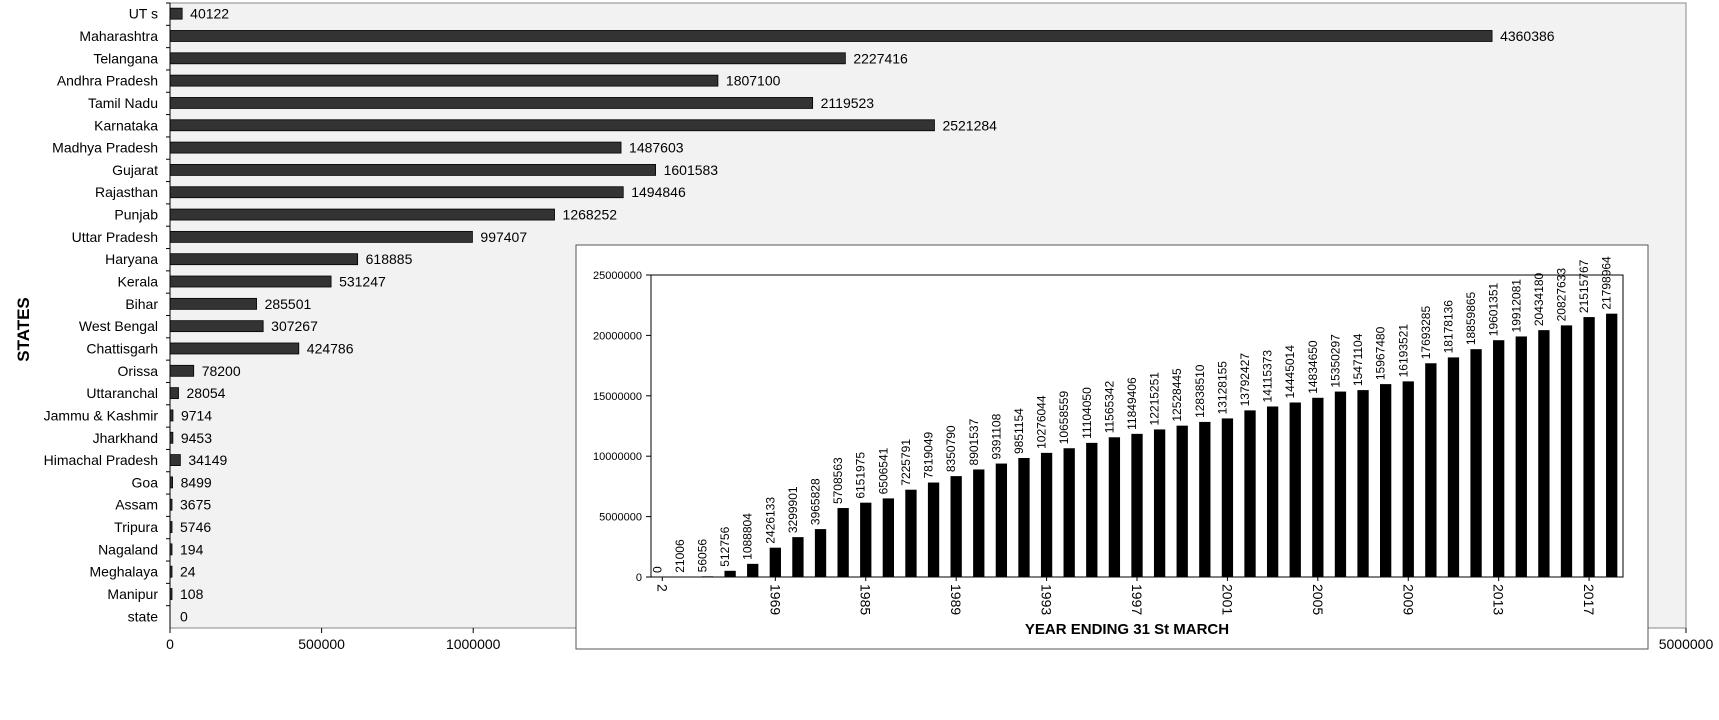 Image resolution: width=1719 pixels, height=720 pixels. What do you see at coordinates (658, 192) in the screenshot?
I see `value-label: 1494846` at bounding box center [658, 192].